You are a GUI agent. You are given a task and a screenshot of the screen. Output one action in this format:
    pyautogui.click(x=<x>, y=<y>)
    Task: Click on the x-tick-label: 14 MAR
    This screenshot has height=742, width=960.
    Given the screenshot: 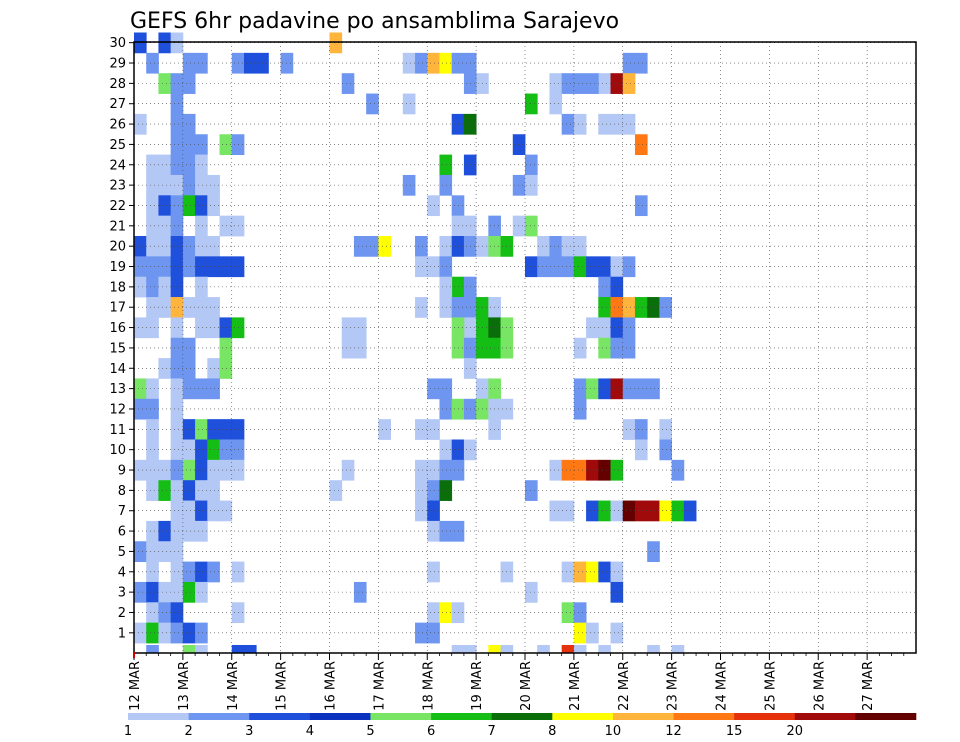 What is the action you would take?
    pyautogui.click(x=233, y=686)
    